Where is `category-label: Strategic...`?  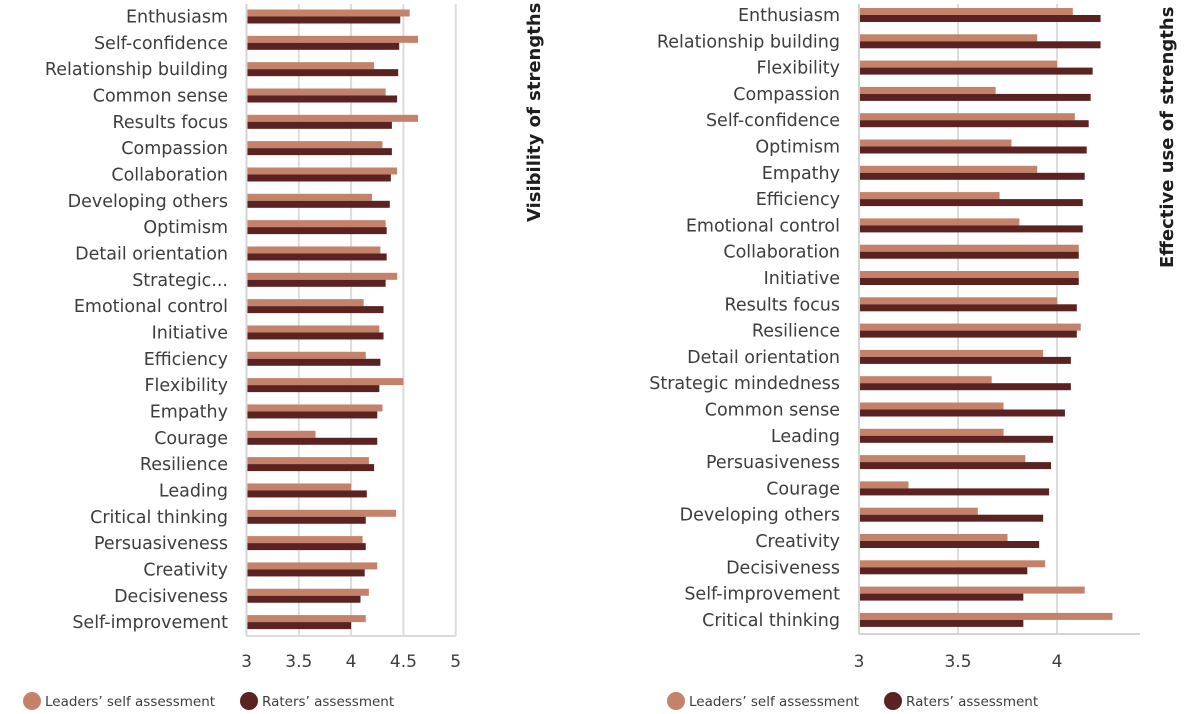 category-label: Strategic... is located at coordinates (180, 281).